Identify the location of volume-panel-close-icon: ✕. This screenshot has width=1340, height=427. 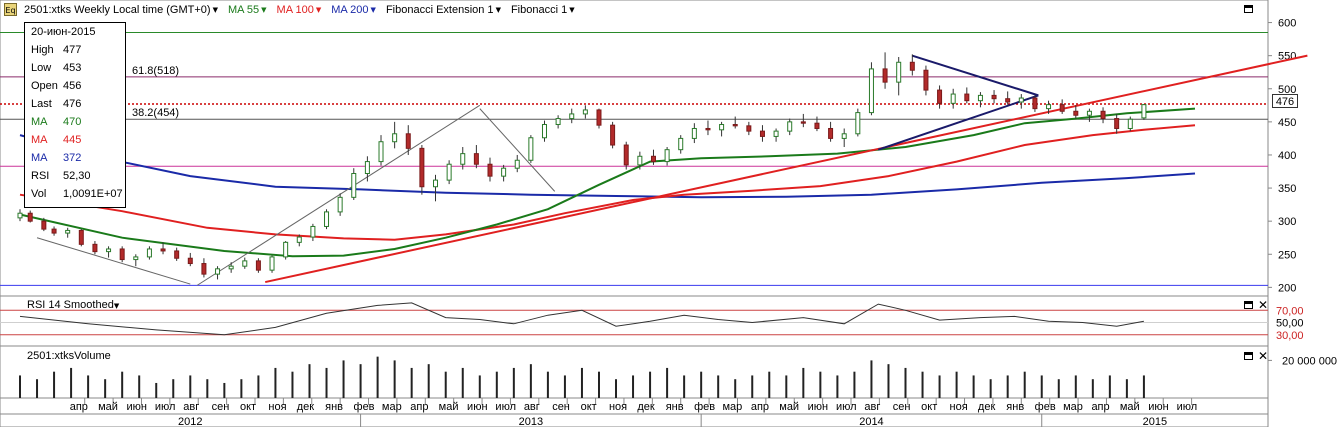
(1263, 356).